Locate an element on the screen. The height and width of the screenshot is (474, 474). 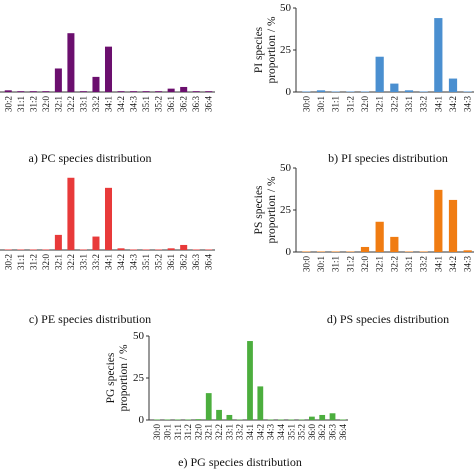
x-tick-label: 35:2 is located at coordinates (159, 104).